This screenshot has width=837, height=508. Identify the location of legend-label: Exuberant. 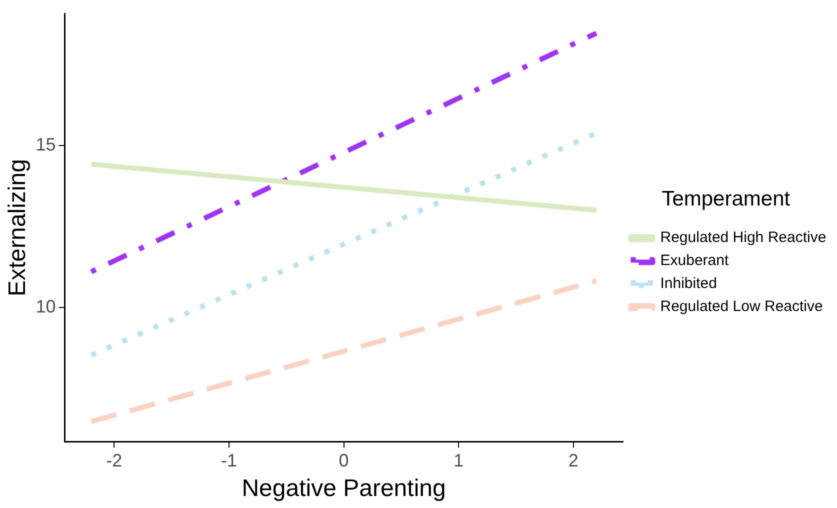
(695, 261).